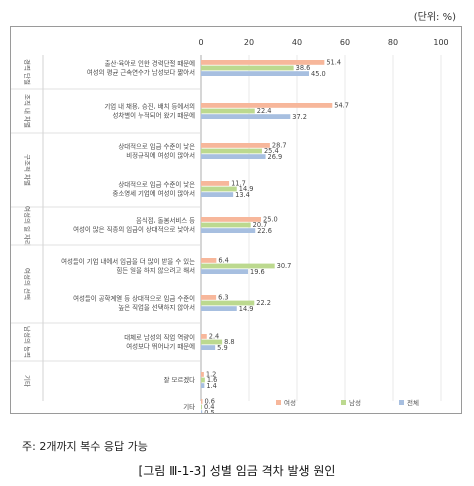 Image resolution: width=474 pixels, height=486 pixels. Describe the element at coordinates (155, 270) in the screenshot. I see `category-label: 힘든 일을 하지 않으려고 해서` at that location.